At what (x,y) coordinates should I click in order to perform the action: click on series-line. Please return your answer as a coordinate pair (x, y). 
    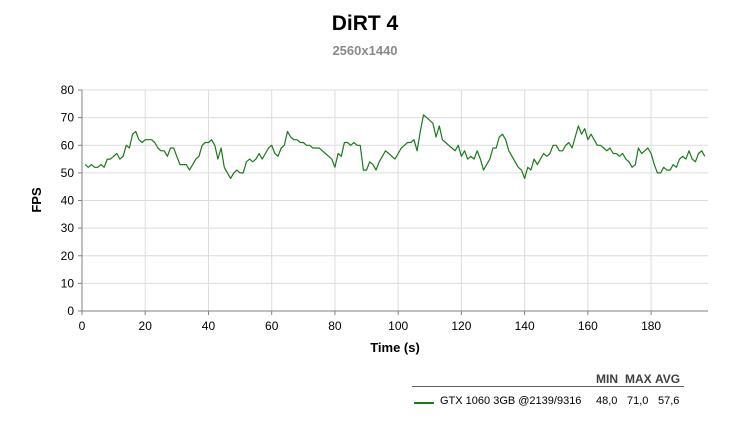
    Looking at the image, I should click on (395, 146).